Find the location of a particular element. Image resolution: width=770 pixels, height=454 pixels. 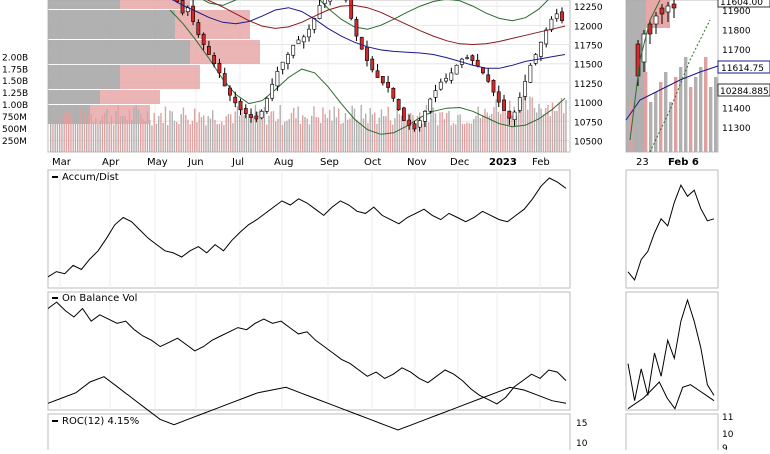

roc-label: ROC(12) 4.15% is located at coordinates (100, 421).